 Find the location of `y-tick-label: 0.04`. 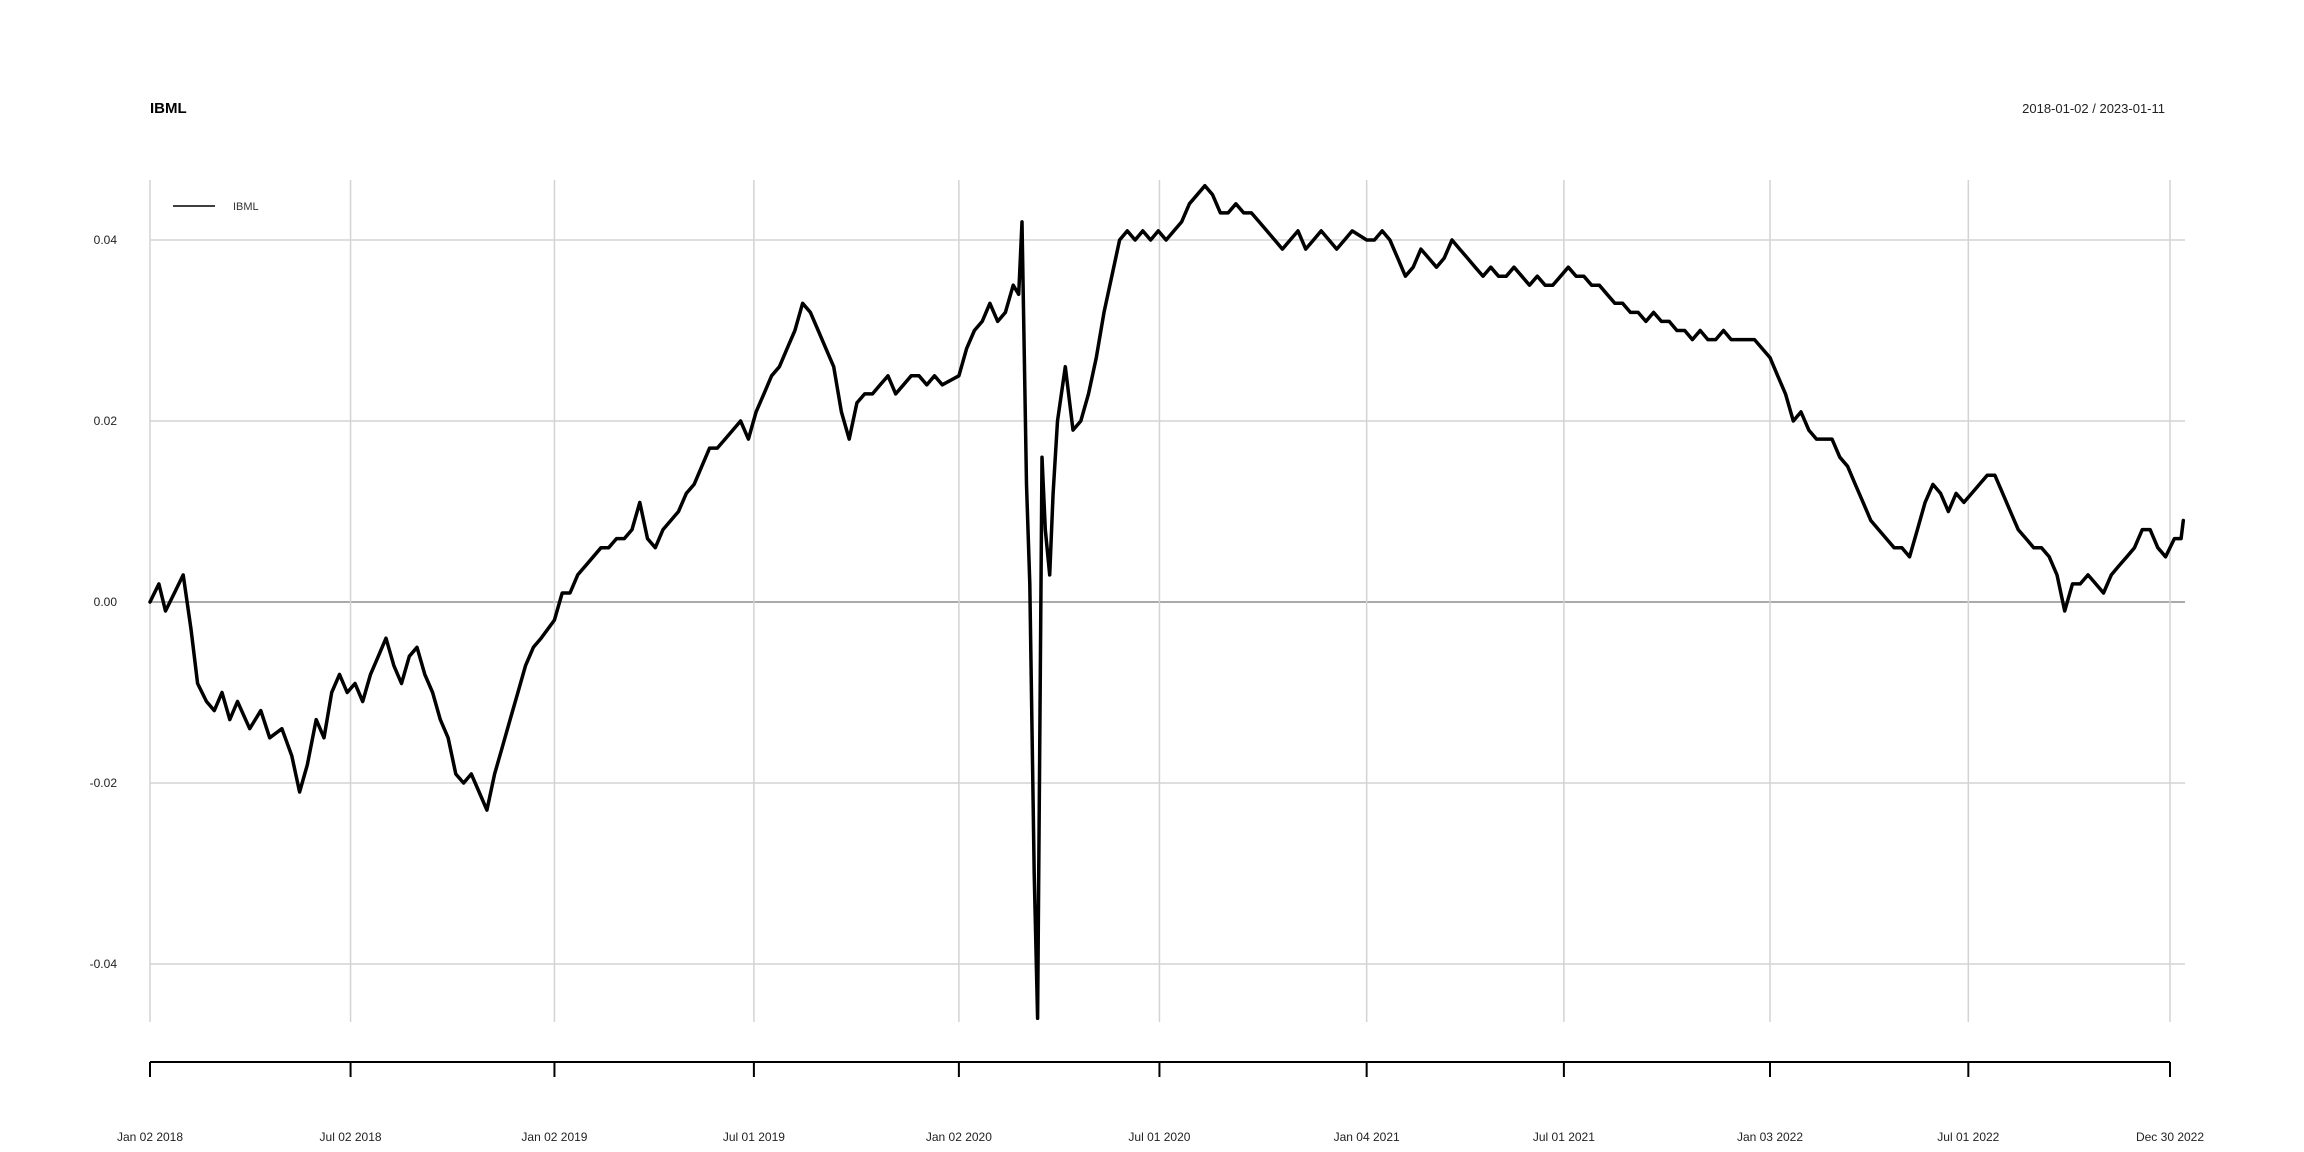

y-tick-label: 0.04 is located at coordinates (106, 240).